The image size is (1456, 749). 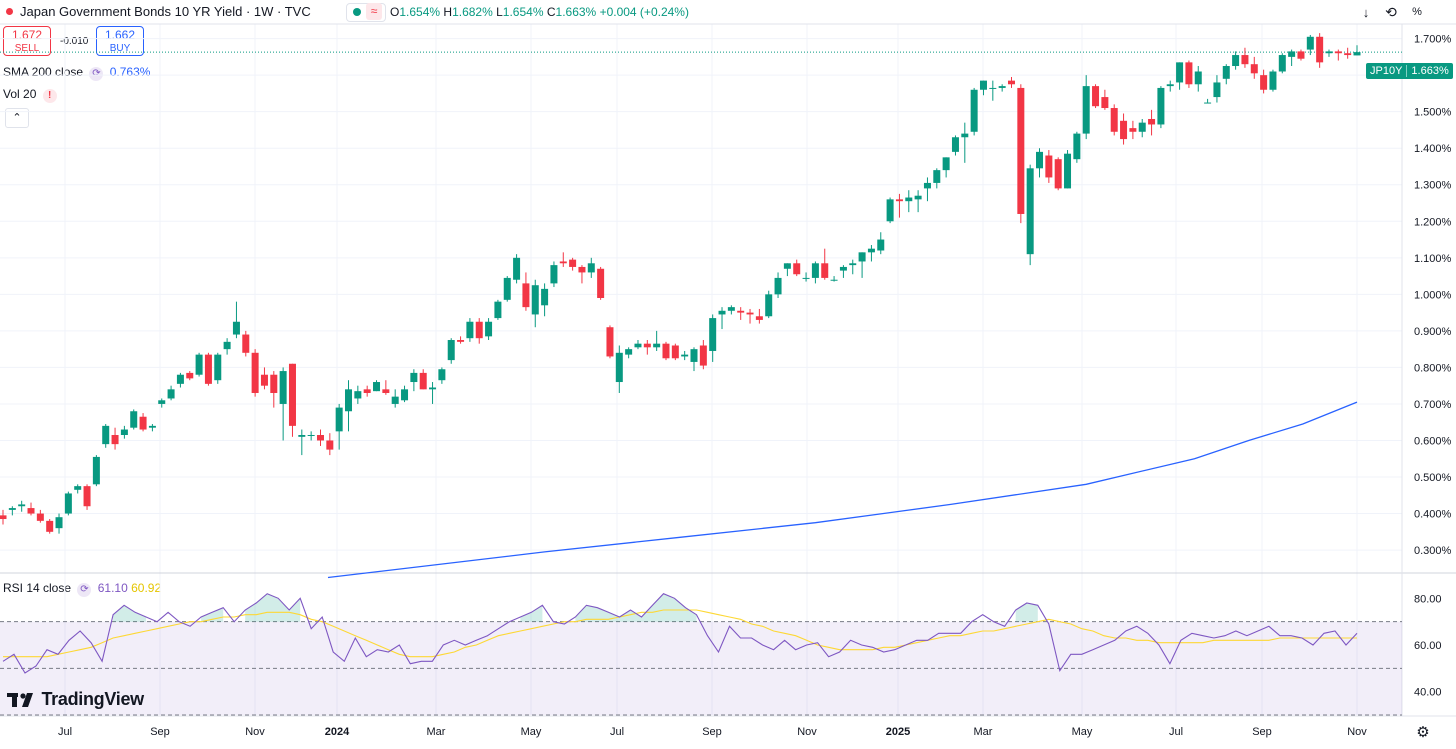 I want to click on rsi-settings-icon: ⟳, so click(x=84, y=590).